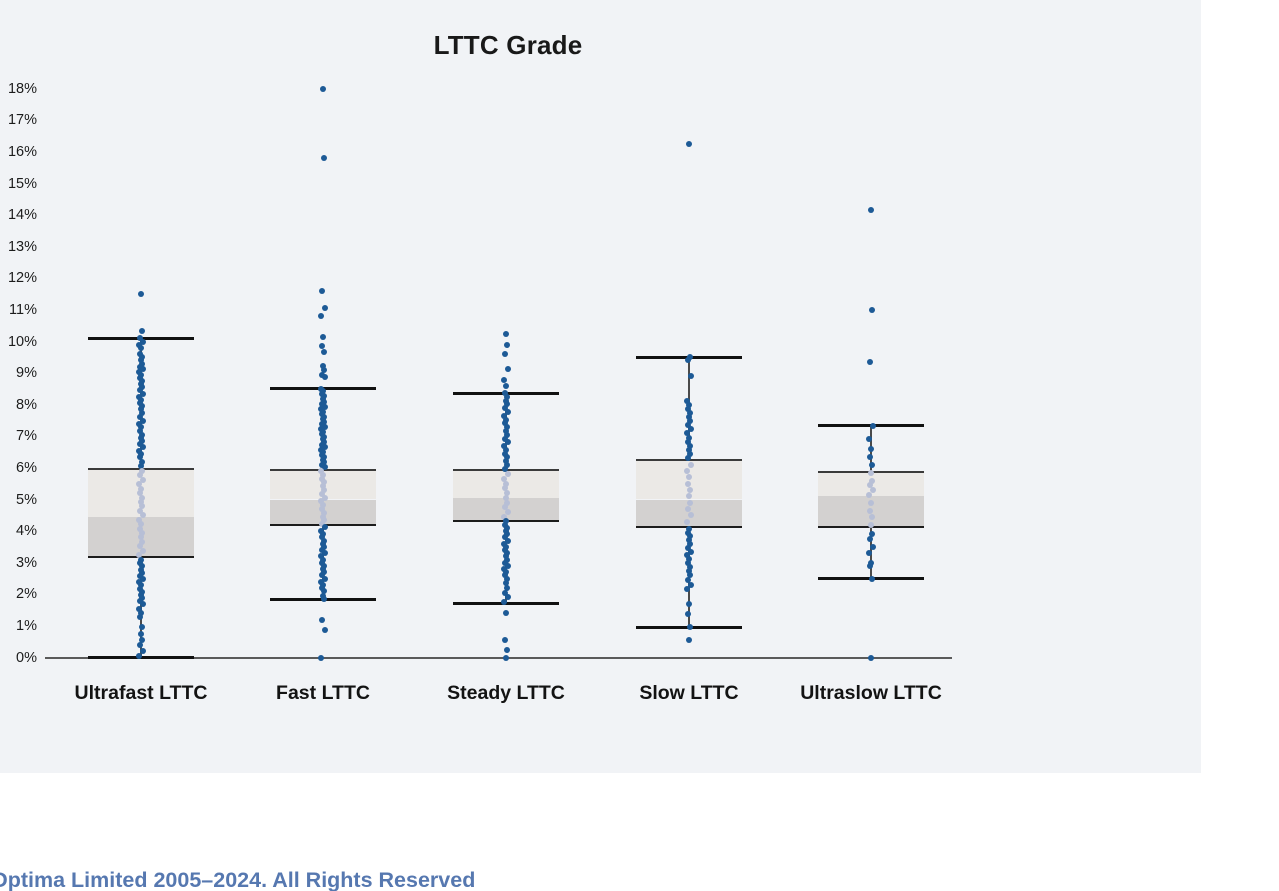 This screenshot has width=1279, height=891. What do you see at coordinates (22, 120) in the screenshot?
I see `y-tick-label: 17%` at bounding box center [22, 120].